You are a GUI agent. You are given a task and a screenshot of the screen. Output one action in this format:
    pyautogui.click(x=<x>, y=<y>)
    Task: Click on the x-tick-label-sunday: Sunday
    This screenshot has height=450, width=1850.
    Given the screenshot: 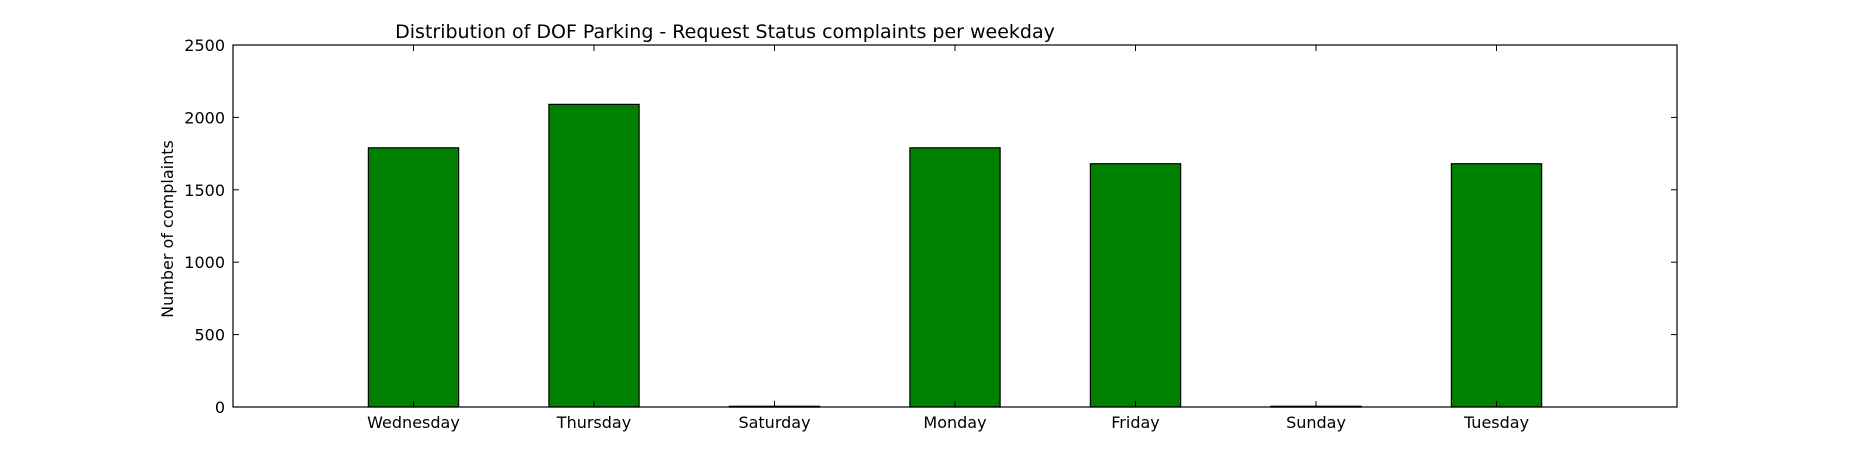 What is the action you would take?
    pyautogui.click(x=1316, y=422)
    